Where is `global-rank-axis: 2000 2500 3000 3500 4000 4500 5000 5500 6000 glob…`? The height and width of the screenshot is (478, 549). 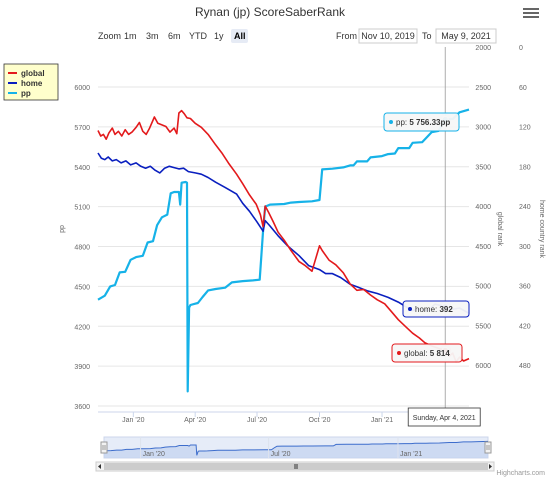 global-rank-axis: 2000 2500 3000 3500 4000 4500 5000 5500 6000 glob… is located at coordinates (489, 207).